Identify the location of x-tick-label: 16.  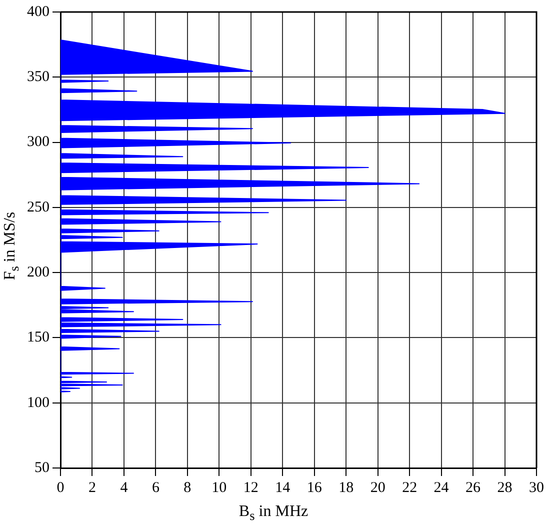
(314, 488).